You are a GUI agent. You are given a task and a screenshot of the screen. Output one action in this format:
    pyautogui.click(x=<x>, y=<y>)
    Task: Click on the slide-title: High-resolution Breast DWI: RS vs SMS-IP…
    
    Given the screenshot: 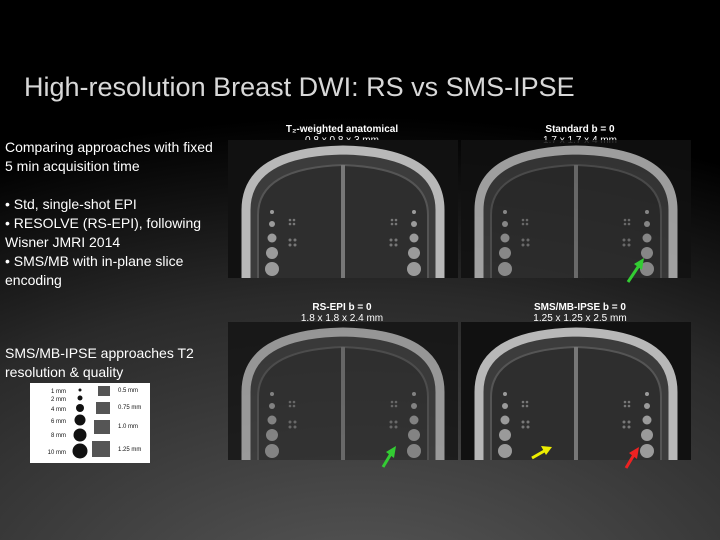 What is the action you would take?
    pyautogui.click(x=299, y=87)
    